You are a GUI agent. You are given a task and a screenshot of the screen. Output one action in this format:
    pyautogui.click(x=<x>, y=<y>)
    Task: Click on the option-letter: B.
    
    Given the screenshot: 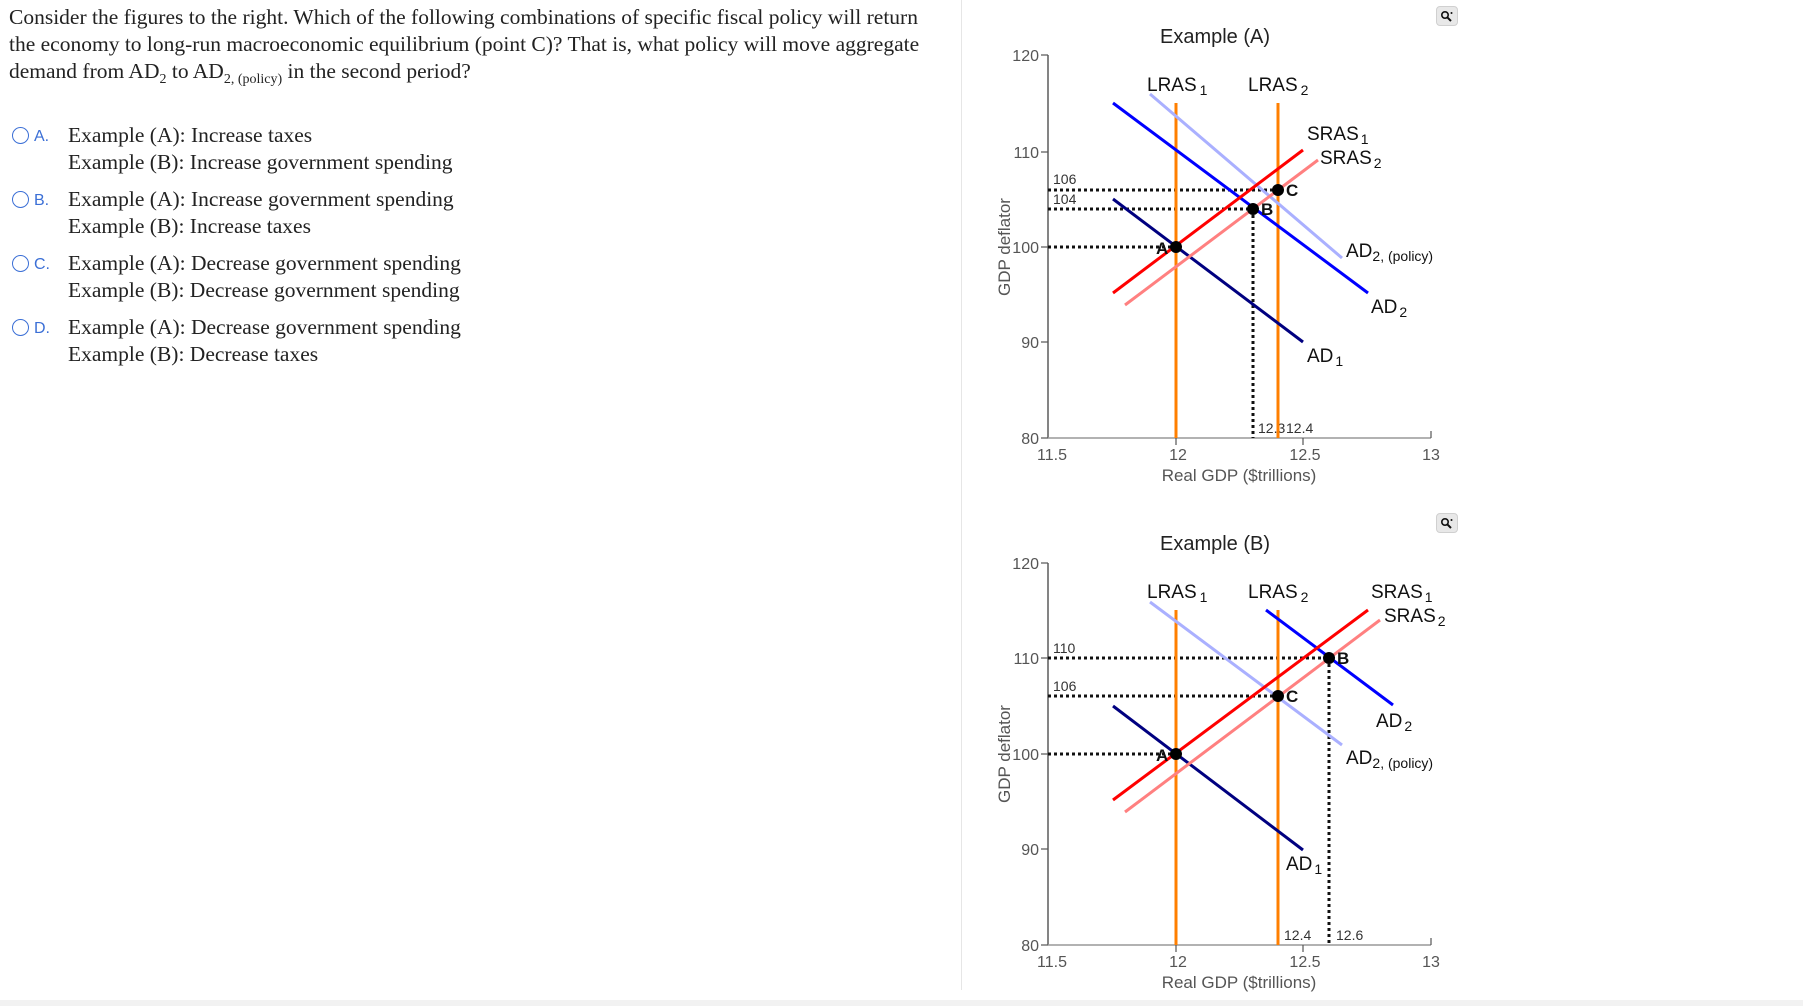 What is the action you would take?
    pyautogui.click(x=42, y=200)
    